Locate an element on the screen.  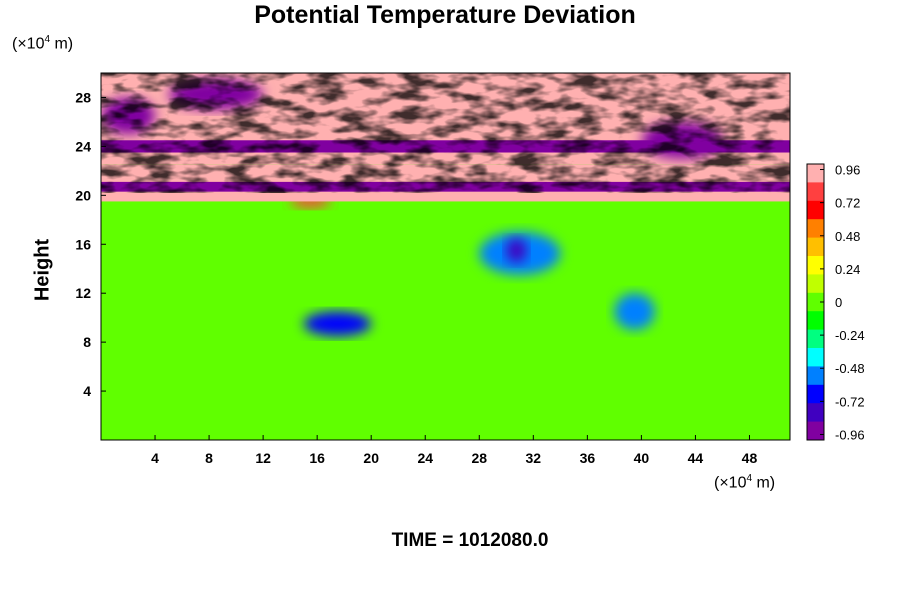
x-axis-unit: (×104 m) is located at coordinates (745, 482).